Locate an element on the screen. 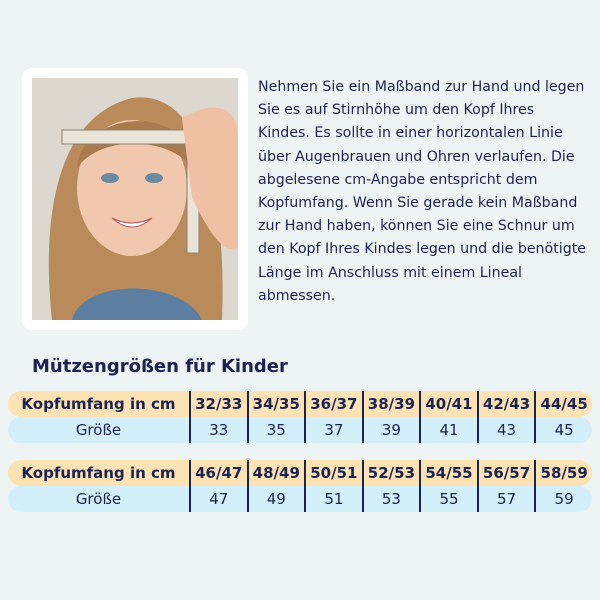 This screenshot has width=600, height=600. cell: 46/47 is located at coordinates (217, 473).